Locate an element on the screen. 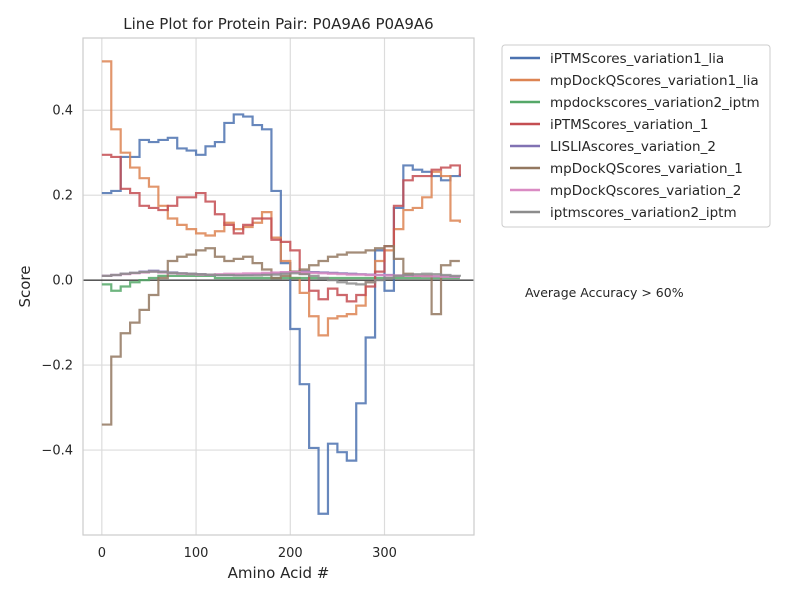  y-tick-label: 0.4 is located at coordinates (62, 111).